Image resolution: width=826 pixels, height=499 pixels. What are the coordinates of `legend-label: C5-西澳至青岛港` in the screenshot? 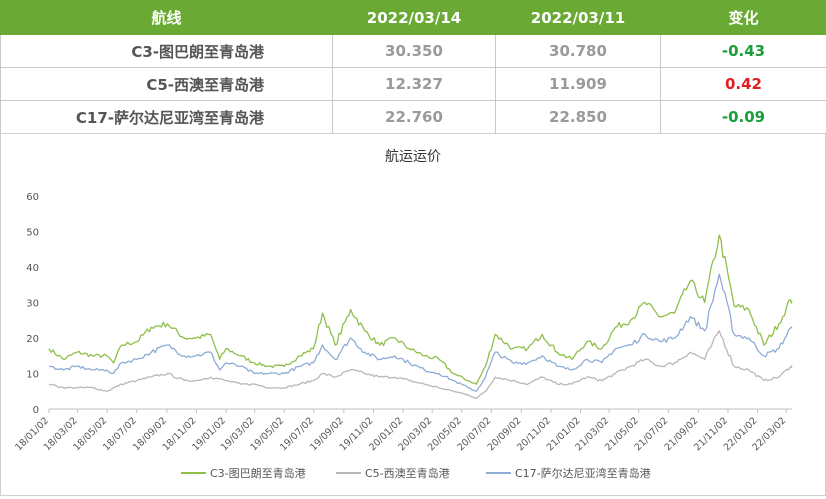 It's located at (407, 473).